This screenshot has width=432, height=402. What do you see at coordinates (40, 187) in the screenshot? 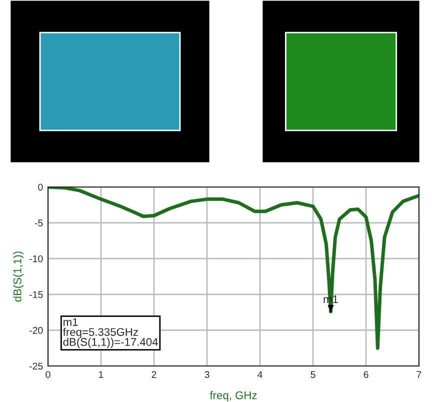
I see `y-tick-label: 0` at bounding box center [40, 187].